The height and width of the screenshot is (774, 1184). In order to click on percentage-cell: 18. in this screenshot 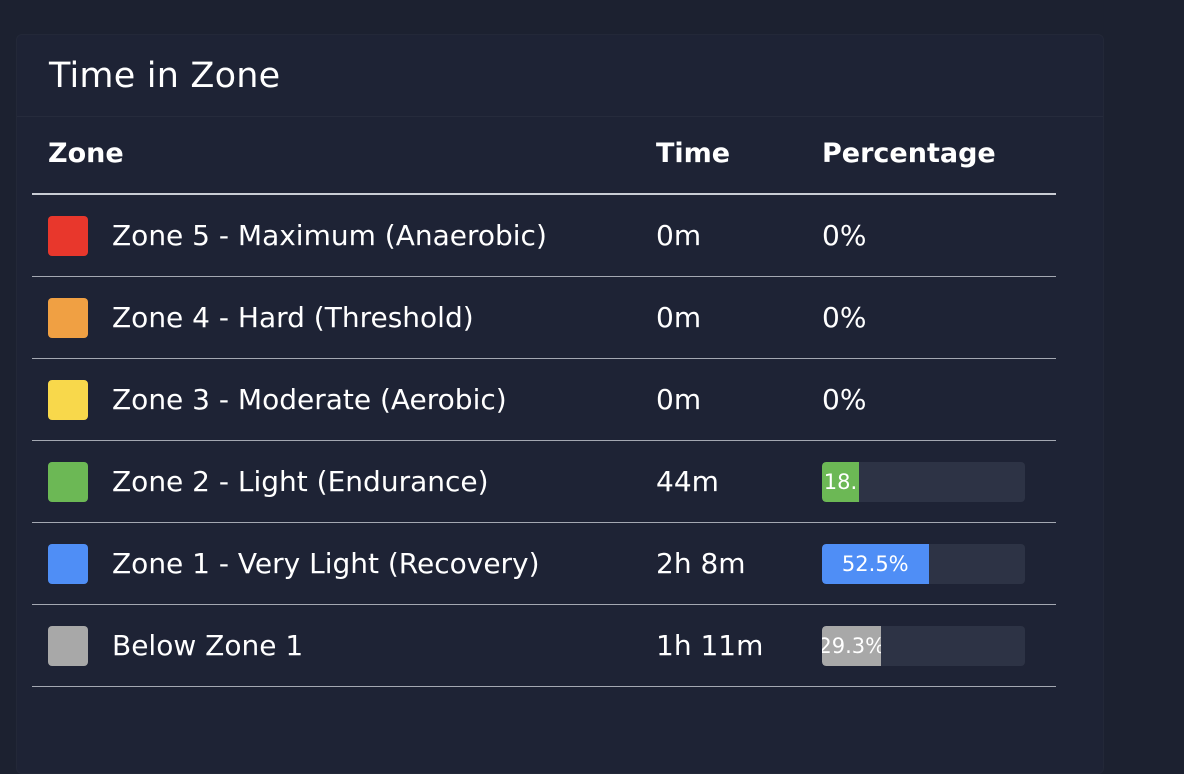, I will do `click(939, 481)`.